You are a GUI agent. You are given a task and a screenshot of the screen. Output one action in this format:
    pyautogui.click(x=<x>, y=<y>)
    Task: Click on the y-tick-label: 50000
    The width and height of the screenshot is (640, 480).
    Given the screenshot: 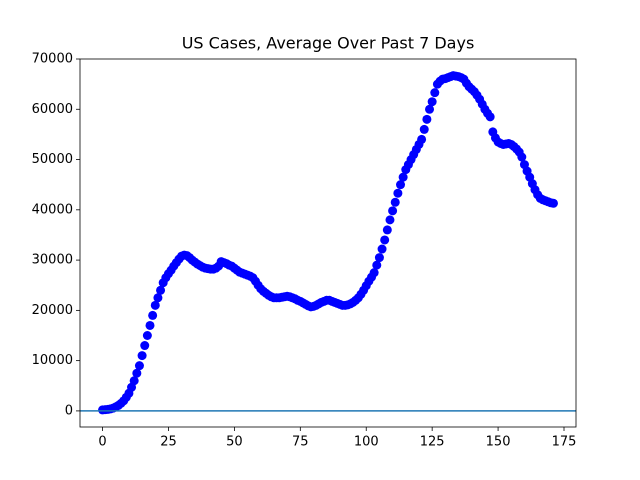 What is the action you would take?
    pyautogui.click(x=52, y=159)
    